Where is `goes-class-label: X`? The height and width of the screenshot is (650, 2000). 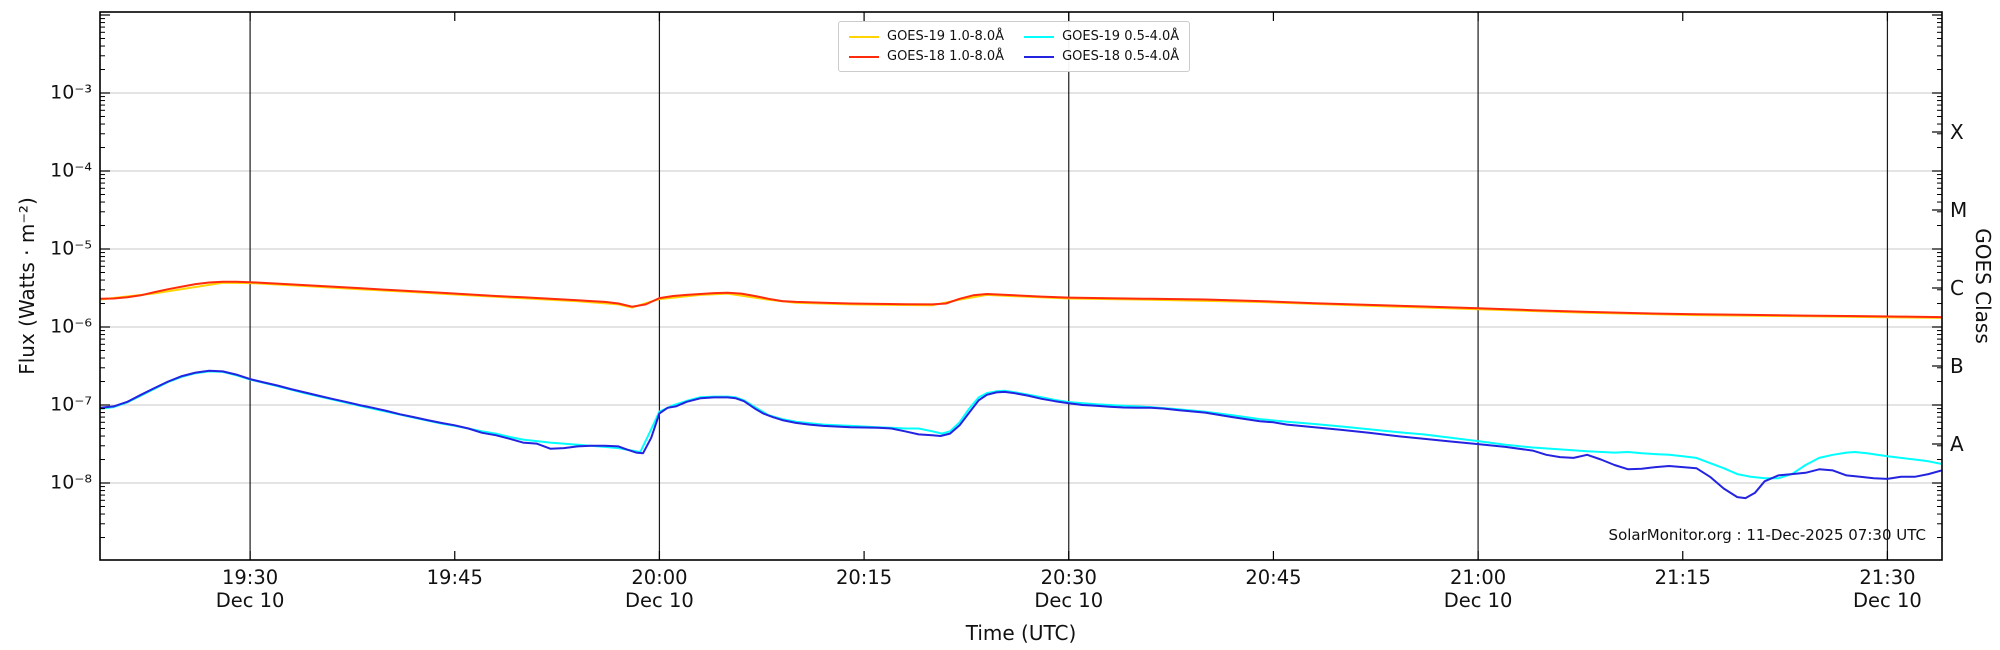
goes-class-label: X is located at coordinates (1957, 132).